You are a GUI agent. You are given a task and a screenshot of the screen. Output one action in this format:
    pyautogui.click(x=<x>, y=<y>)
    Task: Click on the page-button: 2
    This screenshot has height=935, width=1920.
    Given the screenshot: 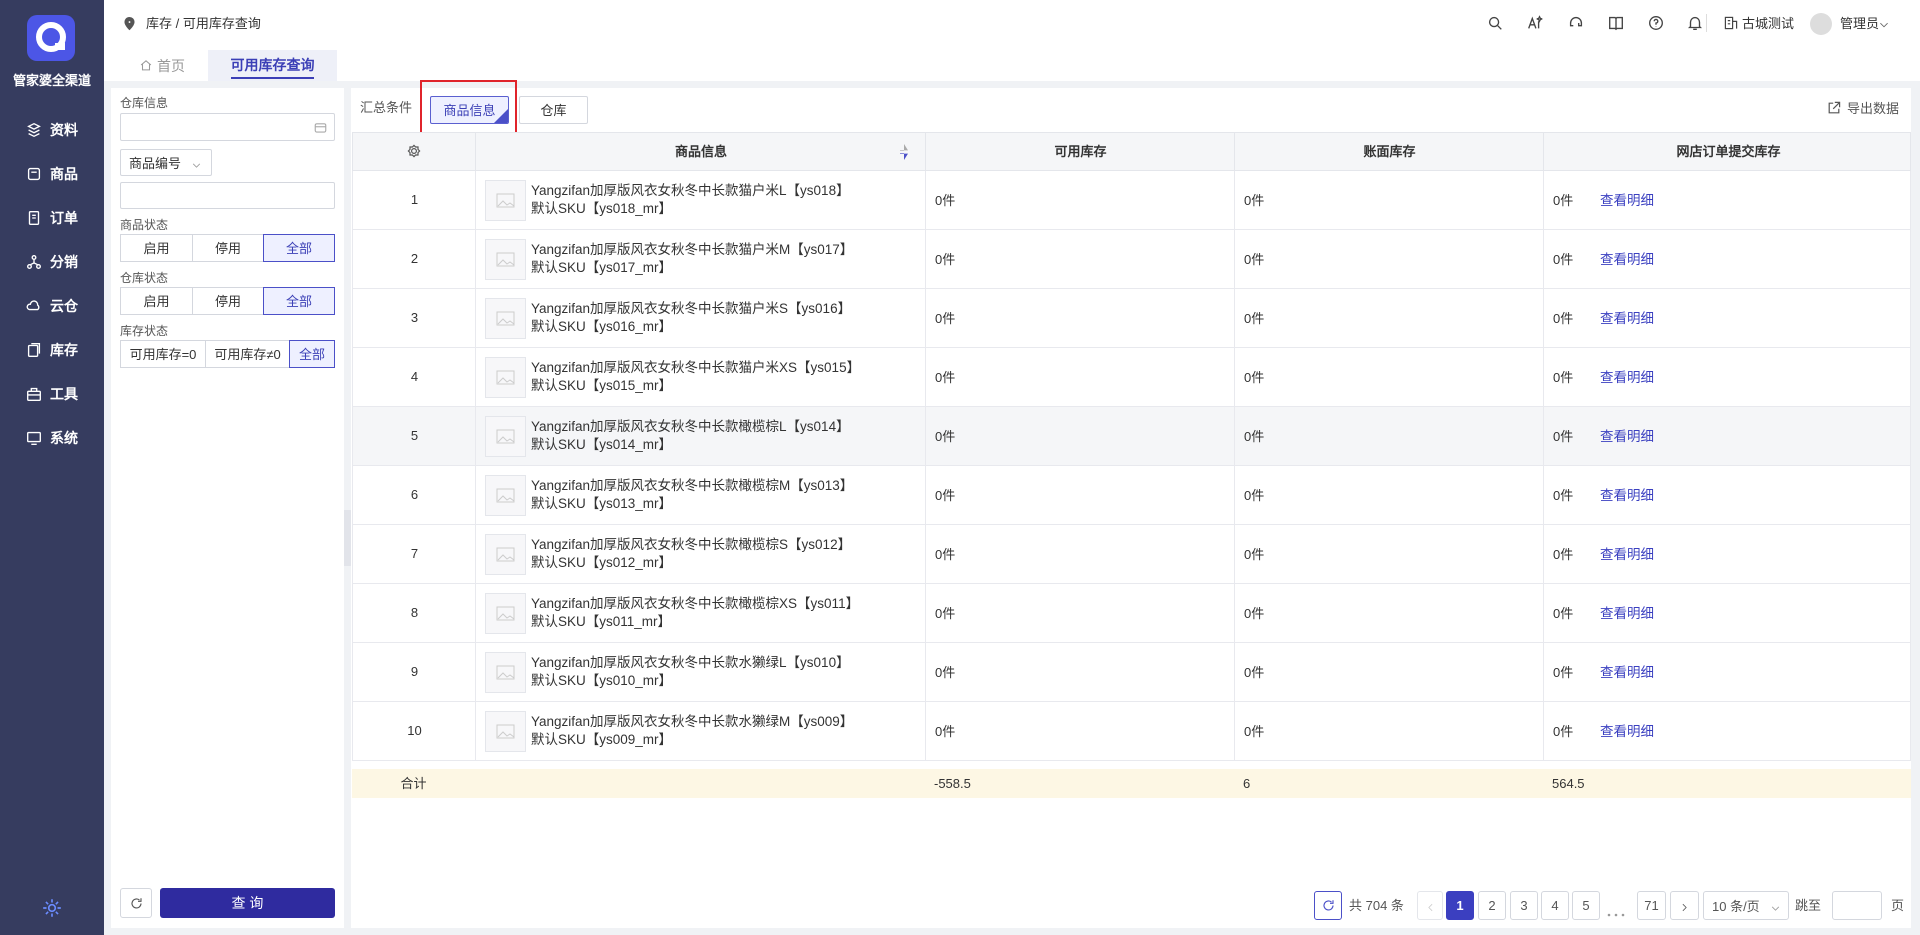 What is the action you would take?
    pyautogui.click(x=1492, y=905)
    